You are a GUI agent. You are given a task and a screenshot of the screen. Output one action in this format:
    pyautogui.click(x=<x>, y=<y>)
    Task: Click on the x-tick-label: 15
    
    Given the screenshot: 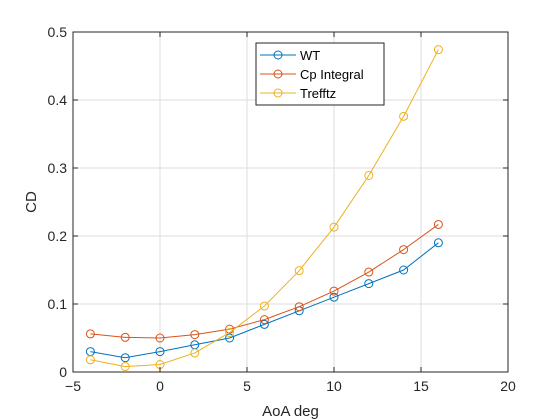 What is the action you would take?
    pyautogui.click(x=421, y=386)
    